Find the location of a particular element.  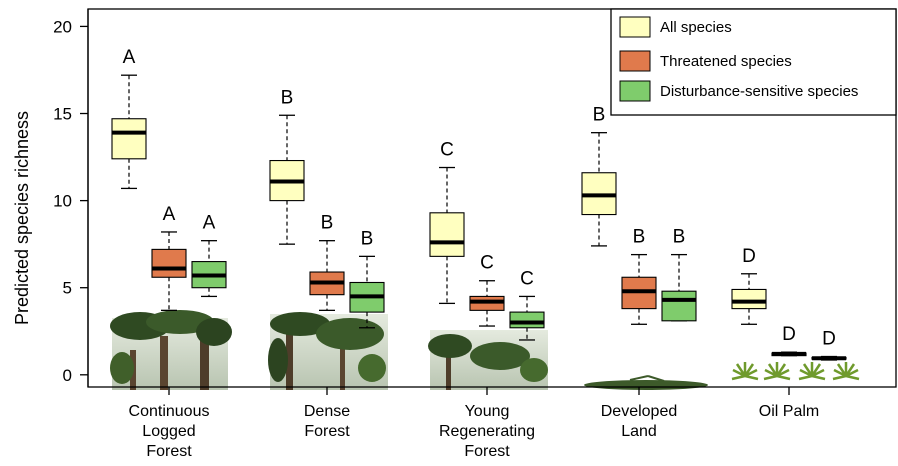

legend-label-threatened-species: Threatened species is located at coordinates (726, 61).